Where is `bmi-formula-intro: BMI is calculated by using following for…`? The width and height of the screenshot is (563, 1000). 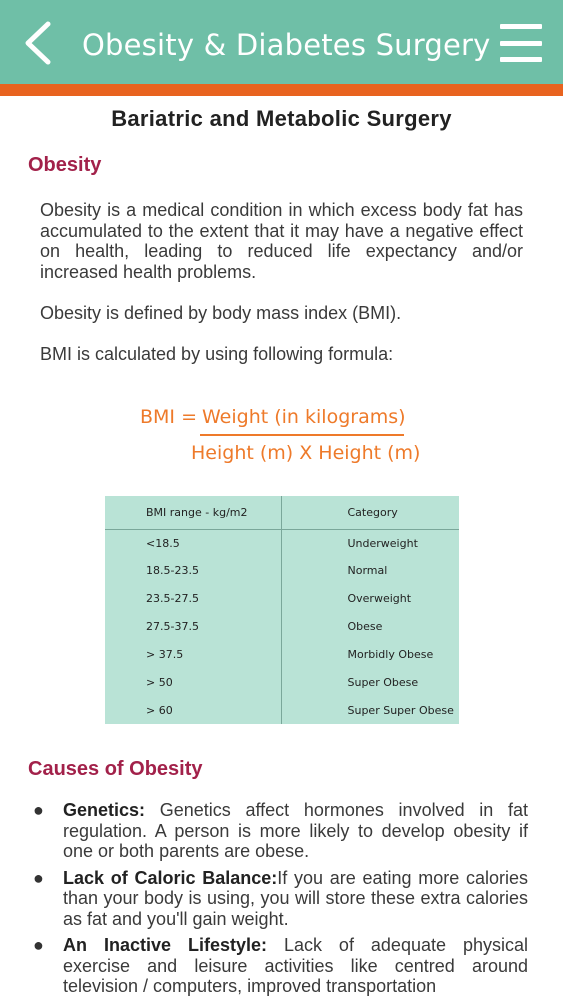
bmi-formula-intro: BMI is calculated by using following for… is located at coordinates (217, 354).